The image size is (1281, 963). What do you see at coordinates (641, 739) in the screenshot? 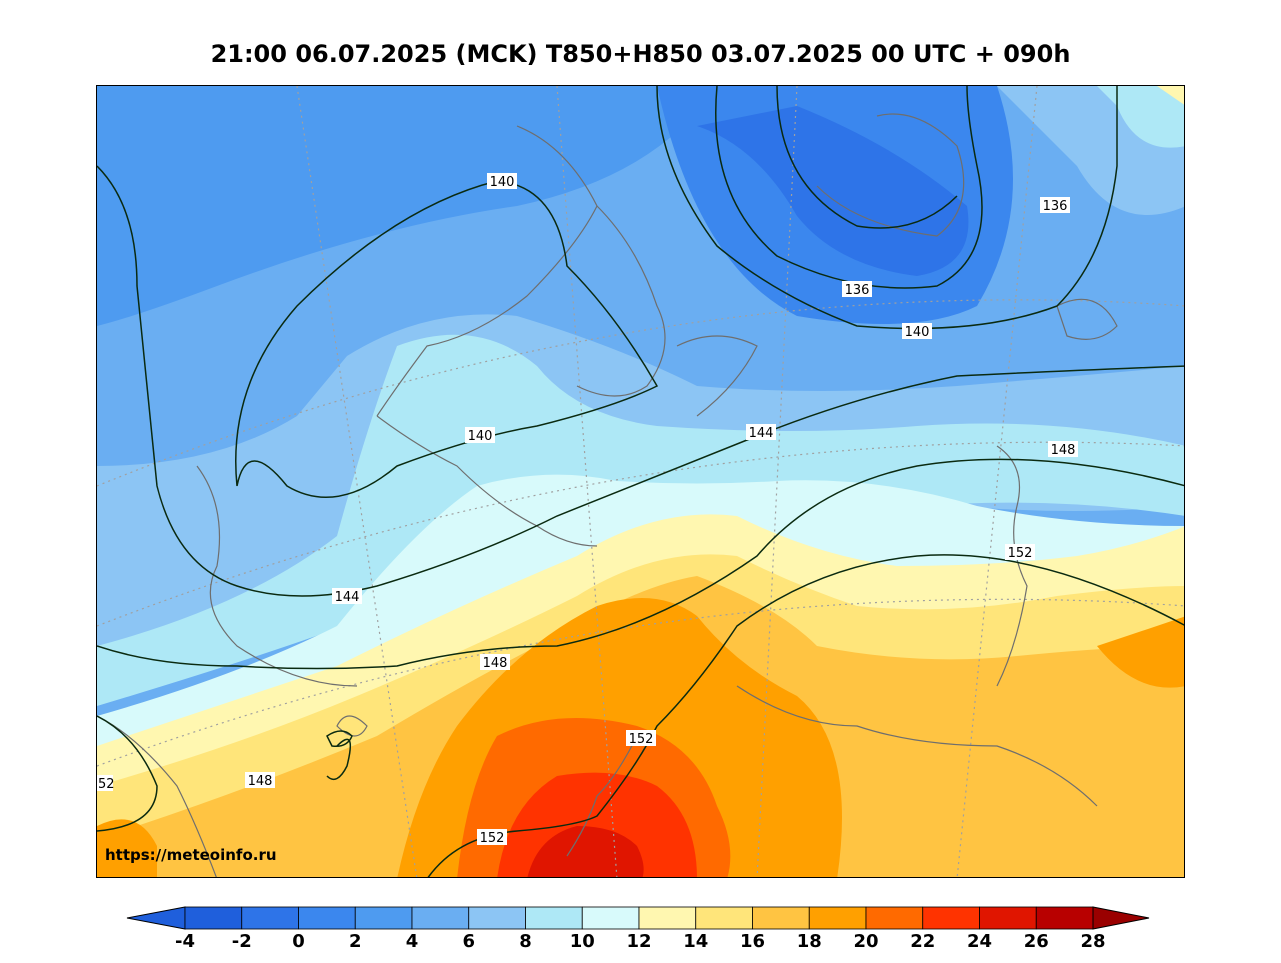
I see `contour-label-152-b: 152` at bounding box center [641, 739].